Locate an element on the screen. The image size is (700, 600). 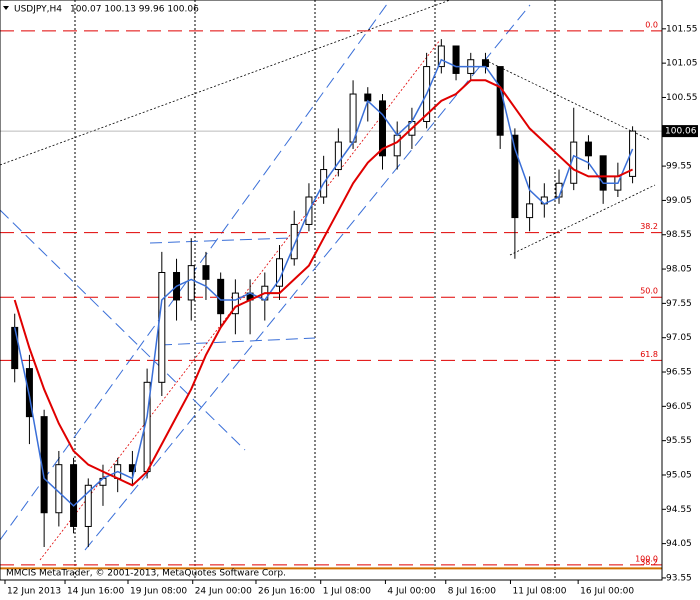
y-tick-label: 99.55 is located at coordinates (679, 167).